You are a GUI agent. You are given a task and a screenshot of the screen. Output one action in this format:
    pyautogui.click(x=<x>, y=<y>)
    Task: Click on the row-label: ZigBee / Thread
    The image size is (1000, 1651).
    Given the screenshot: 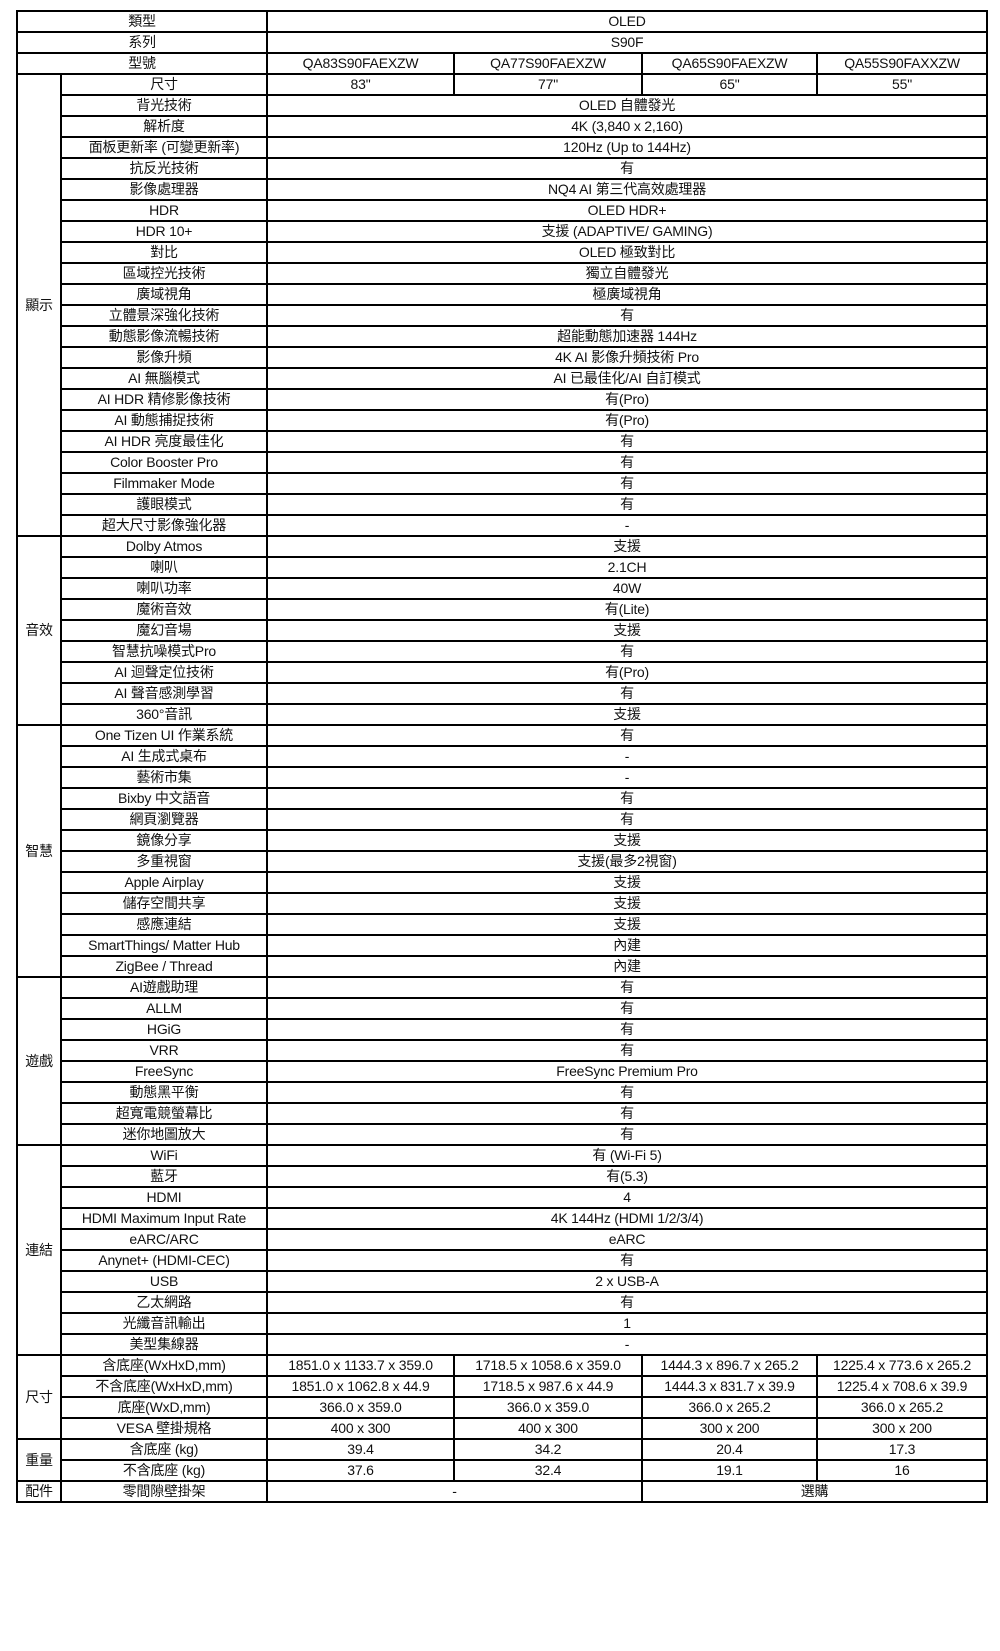 What is the action you would take?
    pyautogui.click(x=164, y=966)
    